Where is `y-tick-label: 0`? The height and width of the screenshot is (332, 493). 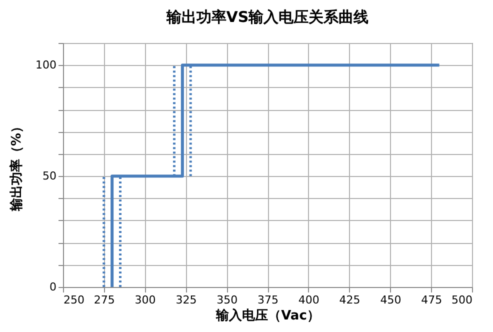
y-tick-label: 0 is located at coordinates (53, 287).